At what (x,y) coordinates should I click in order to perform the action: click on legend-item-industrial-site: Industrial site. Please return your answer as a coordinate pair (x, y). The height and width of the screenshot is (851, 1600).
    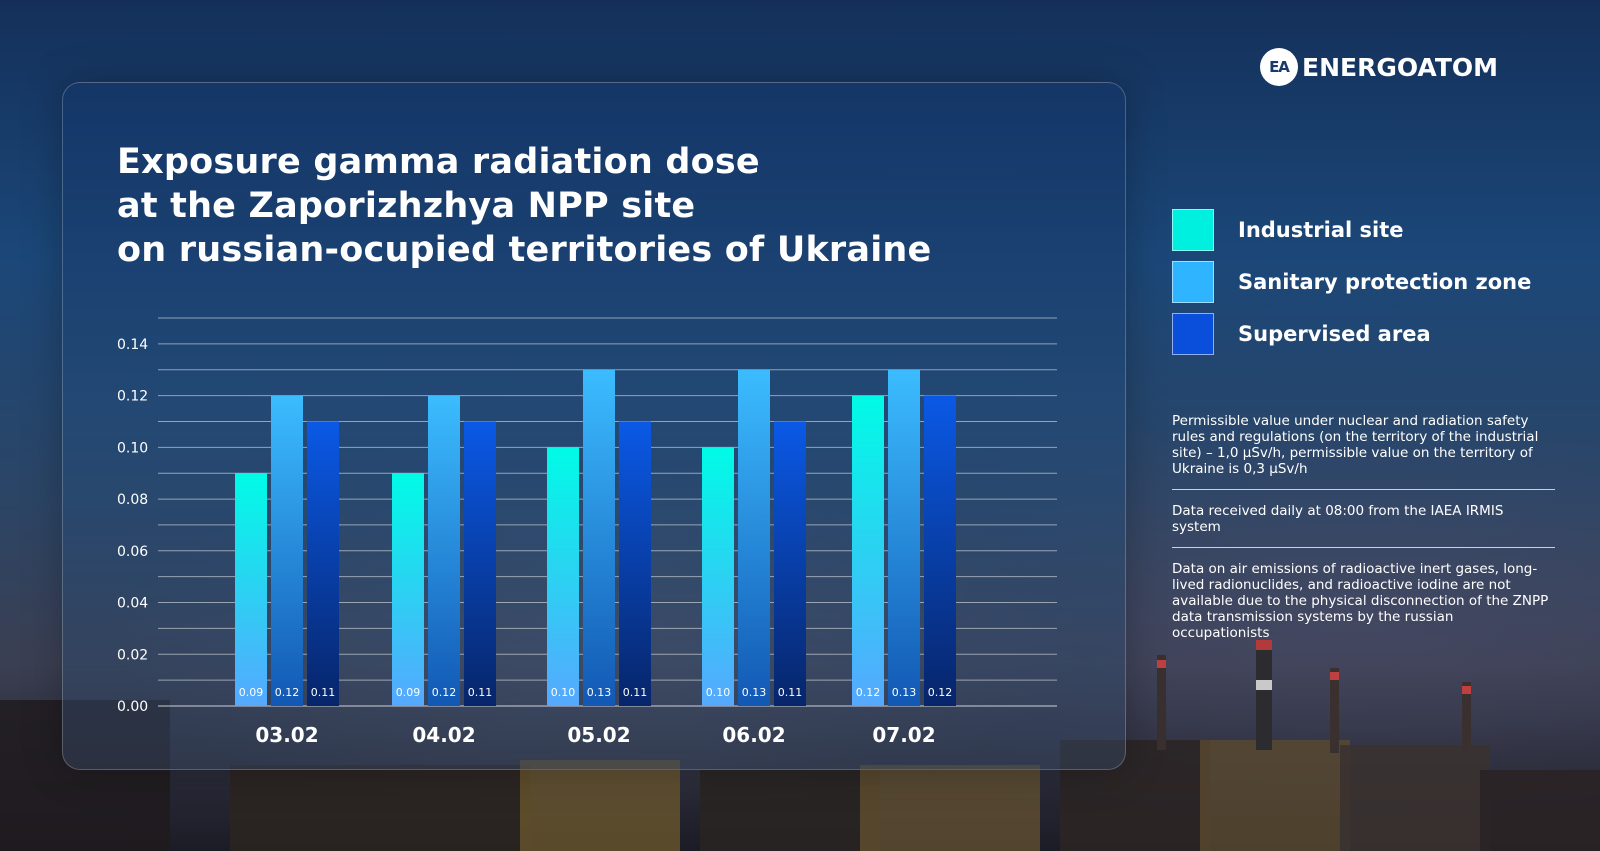
    Looking at the image, I should click on (1351, 230).